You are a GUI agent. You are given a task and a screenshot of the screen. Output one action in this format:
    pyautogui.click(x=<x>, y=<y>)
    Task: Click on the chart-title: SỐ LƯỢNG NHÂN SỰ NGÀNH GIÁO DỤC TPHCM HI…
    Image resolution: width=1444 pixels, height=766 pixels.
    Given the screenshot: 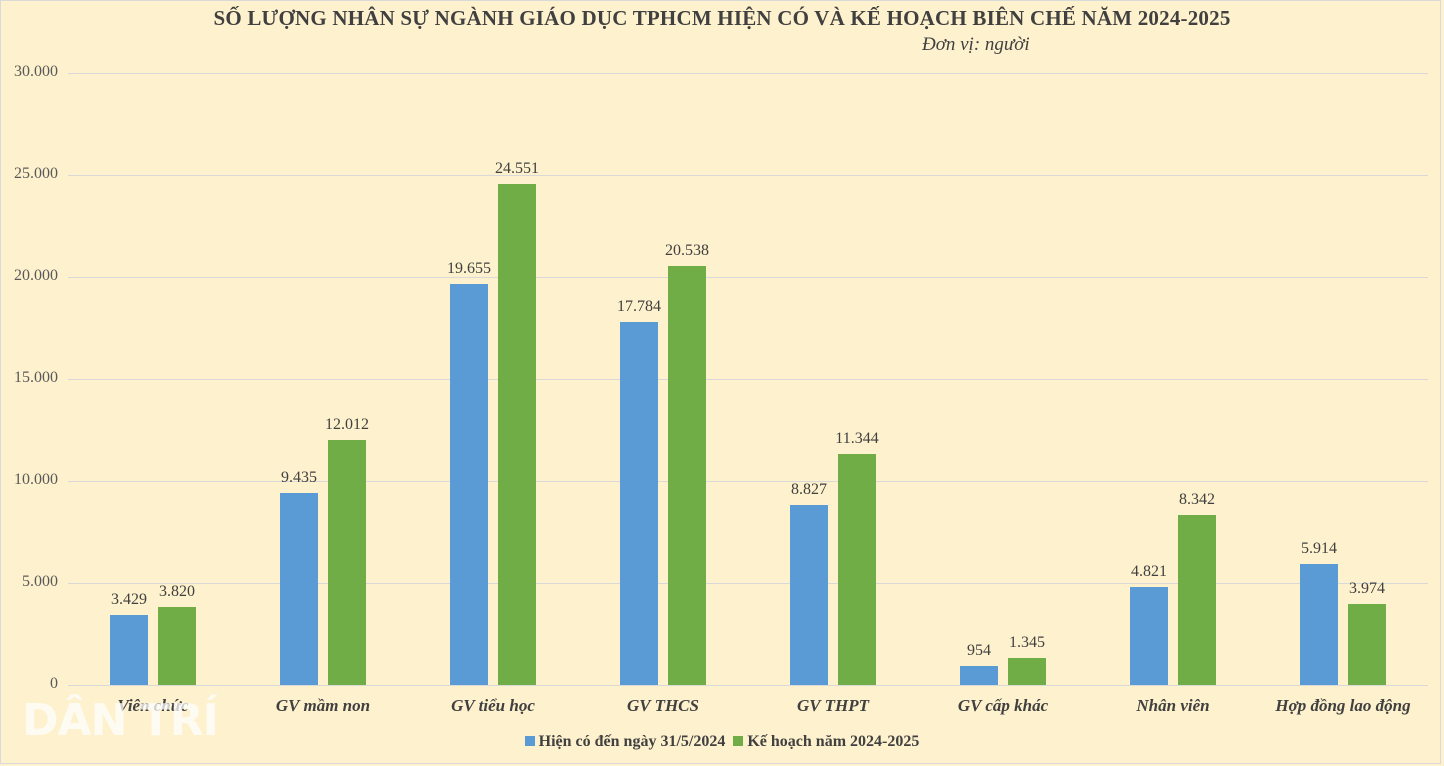 What is the action you would take?
    pyautogui.click(x=722, y=18)
    